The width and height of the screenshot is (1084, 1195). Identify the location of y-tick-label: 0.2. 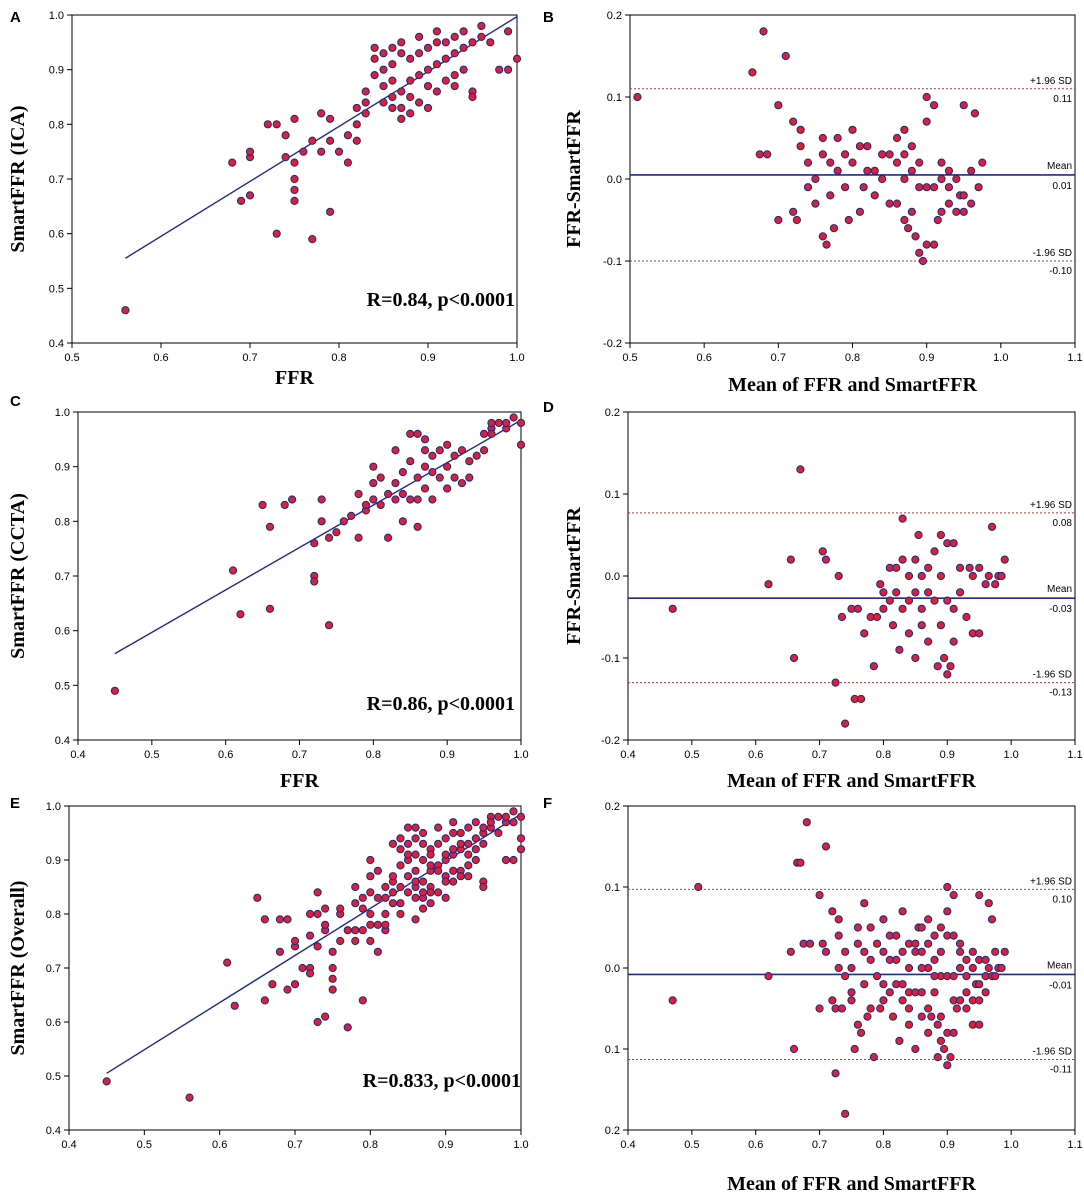
(612, 1131).